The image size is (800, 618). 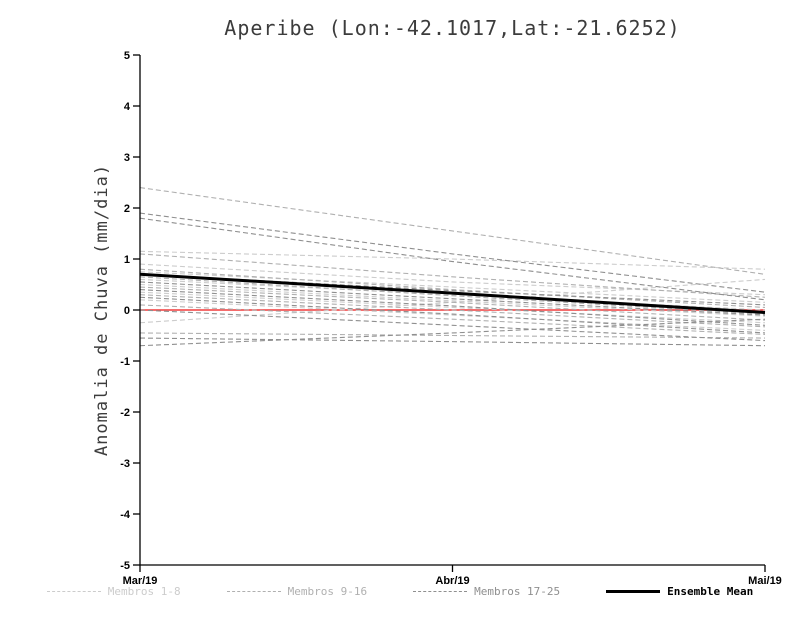 I want to click on legend-label: Membros 17-25, so click(x=517, y=591).